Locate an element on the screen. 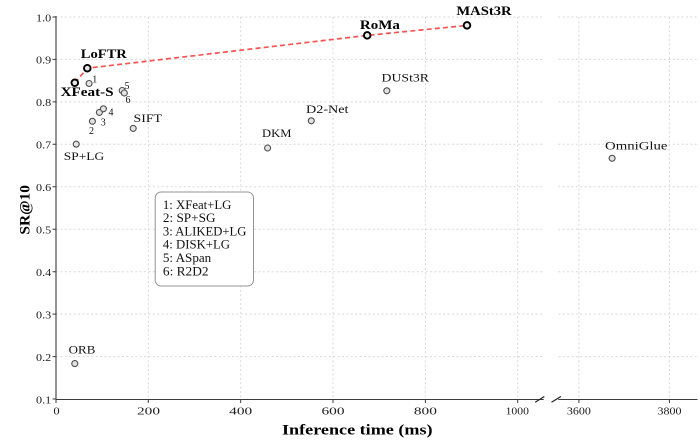 This screenshot has height=446, width=700. svg-text: 0.5 is located at coordinates (44, 231).